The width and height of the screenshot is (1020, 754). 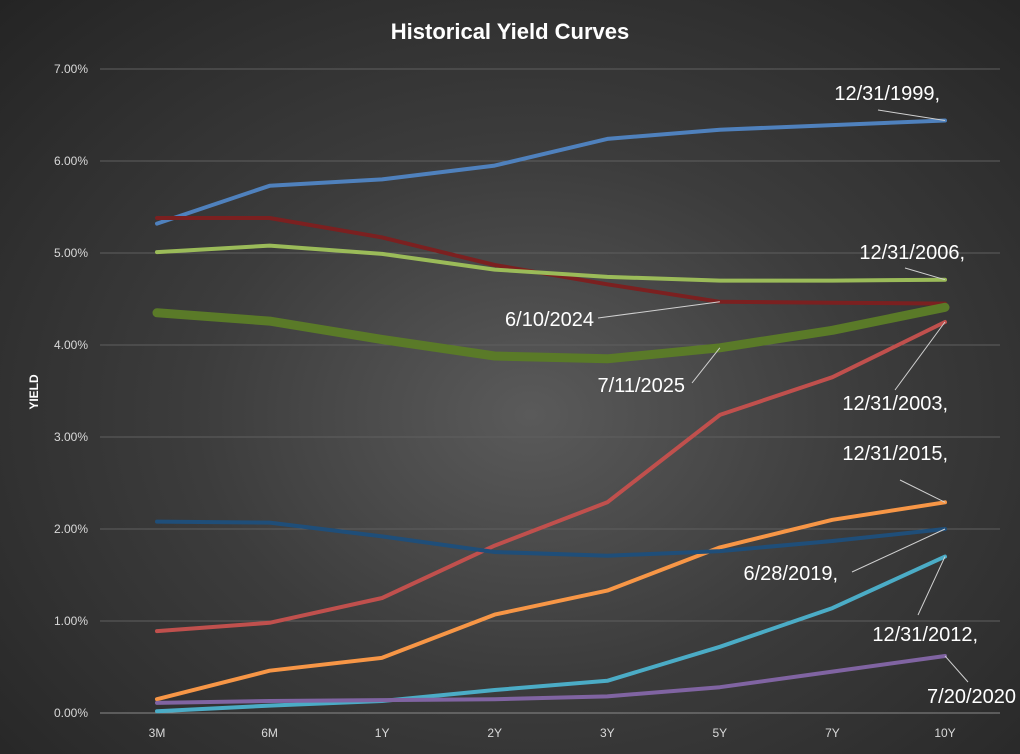 What do you see at coordinates (157, 733) in the screenshot?
I see `x-tick-label: 3M` at bounding box center [157, 733].